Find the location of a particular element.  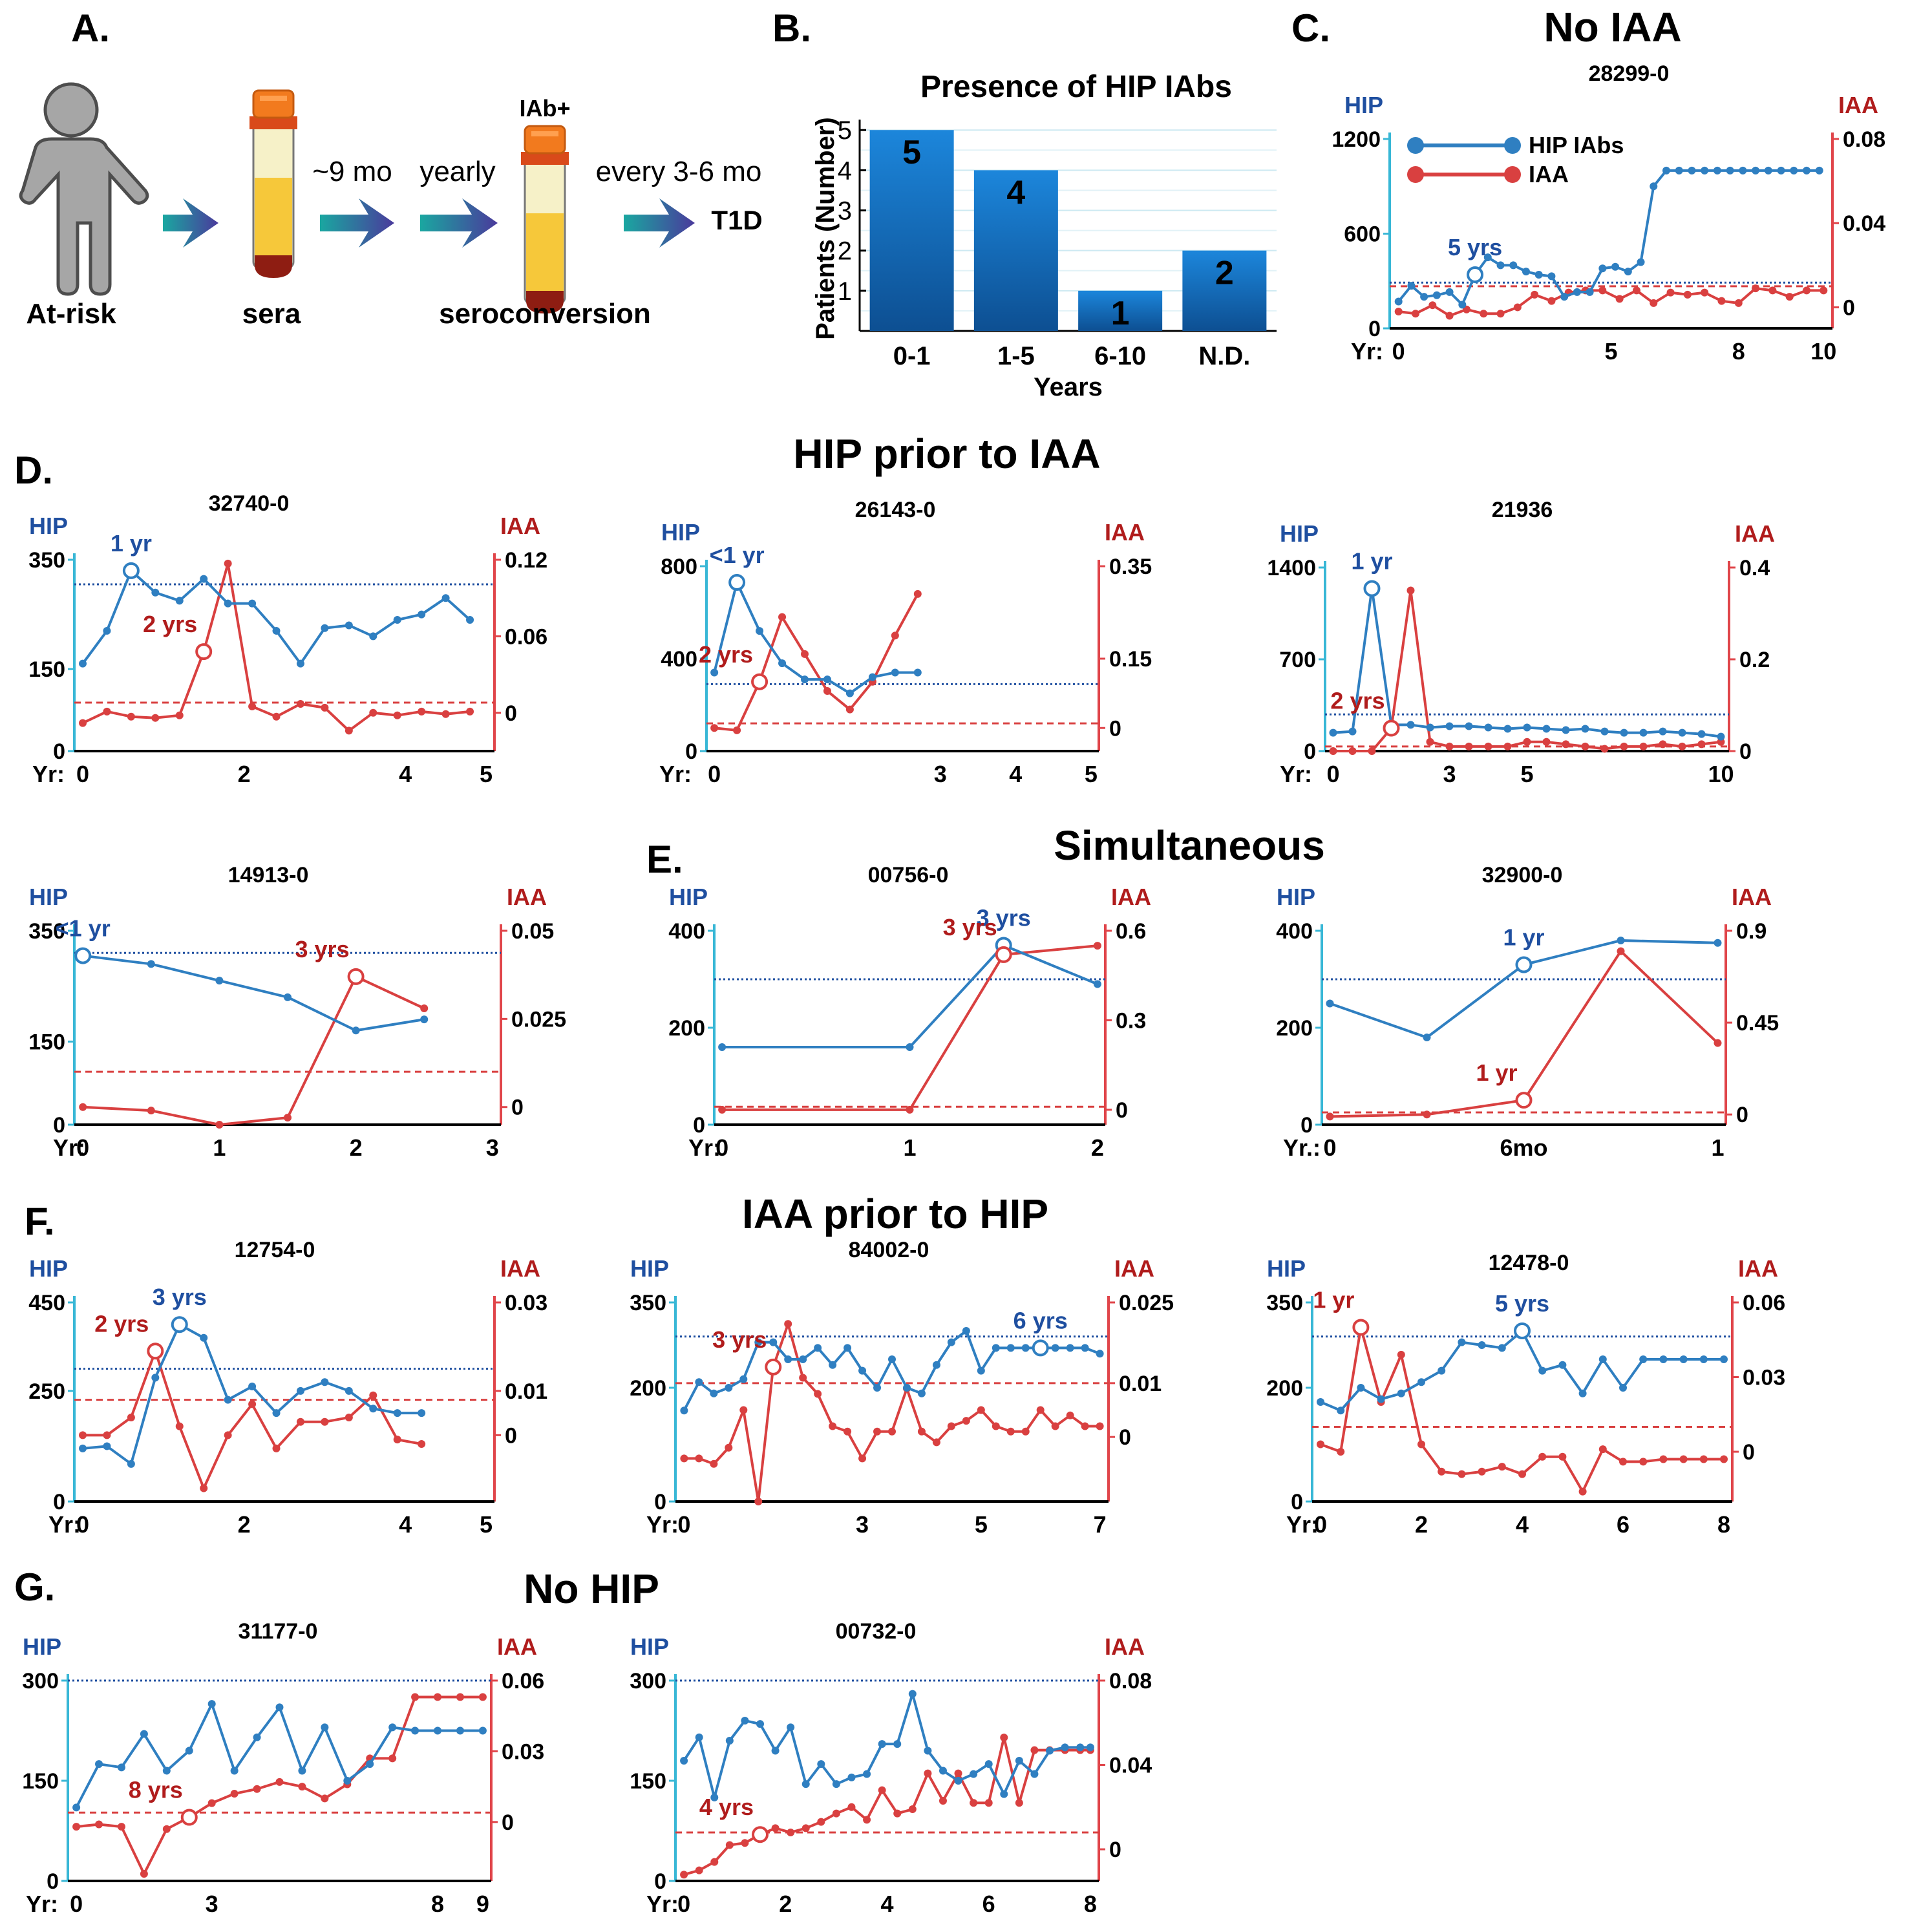

panel-letter-d: D. is located at coordinates (33, 471).